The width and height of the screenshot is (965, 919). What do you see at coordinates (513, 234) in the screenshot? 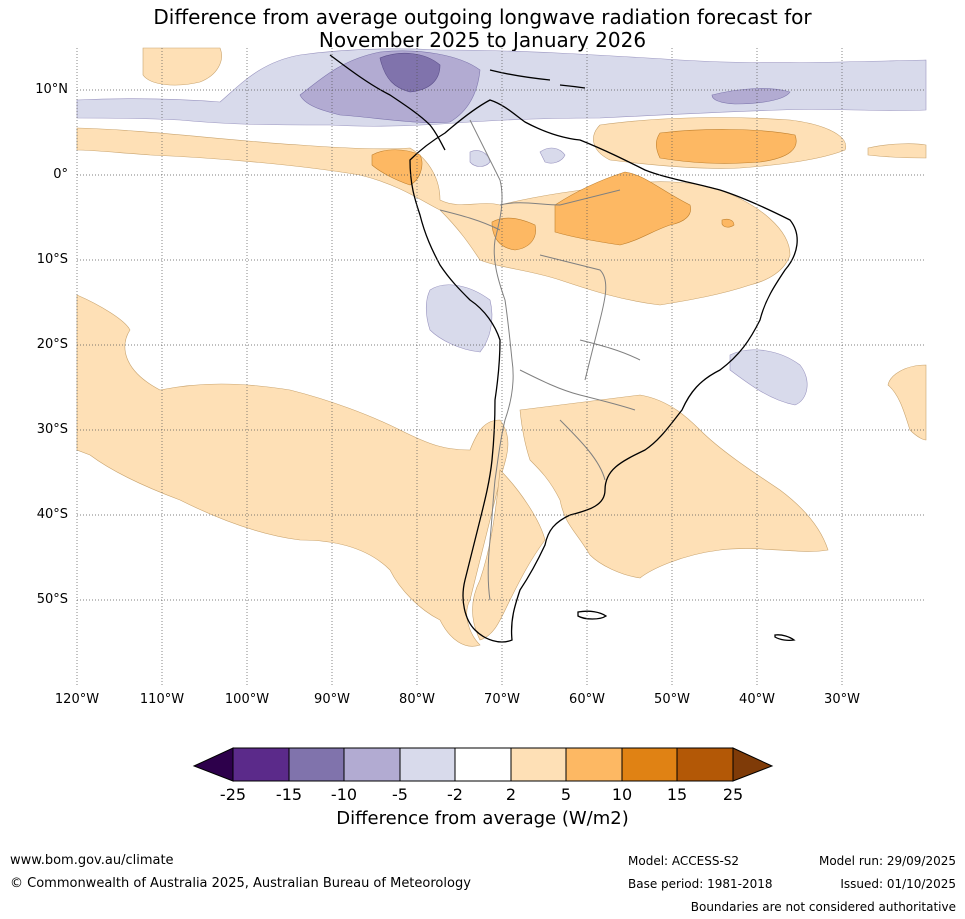
I see `anomaly-region-strong-positive-peru` at bounding box center [513, 234].